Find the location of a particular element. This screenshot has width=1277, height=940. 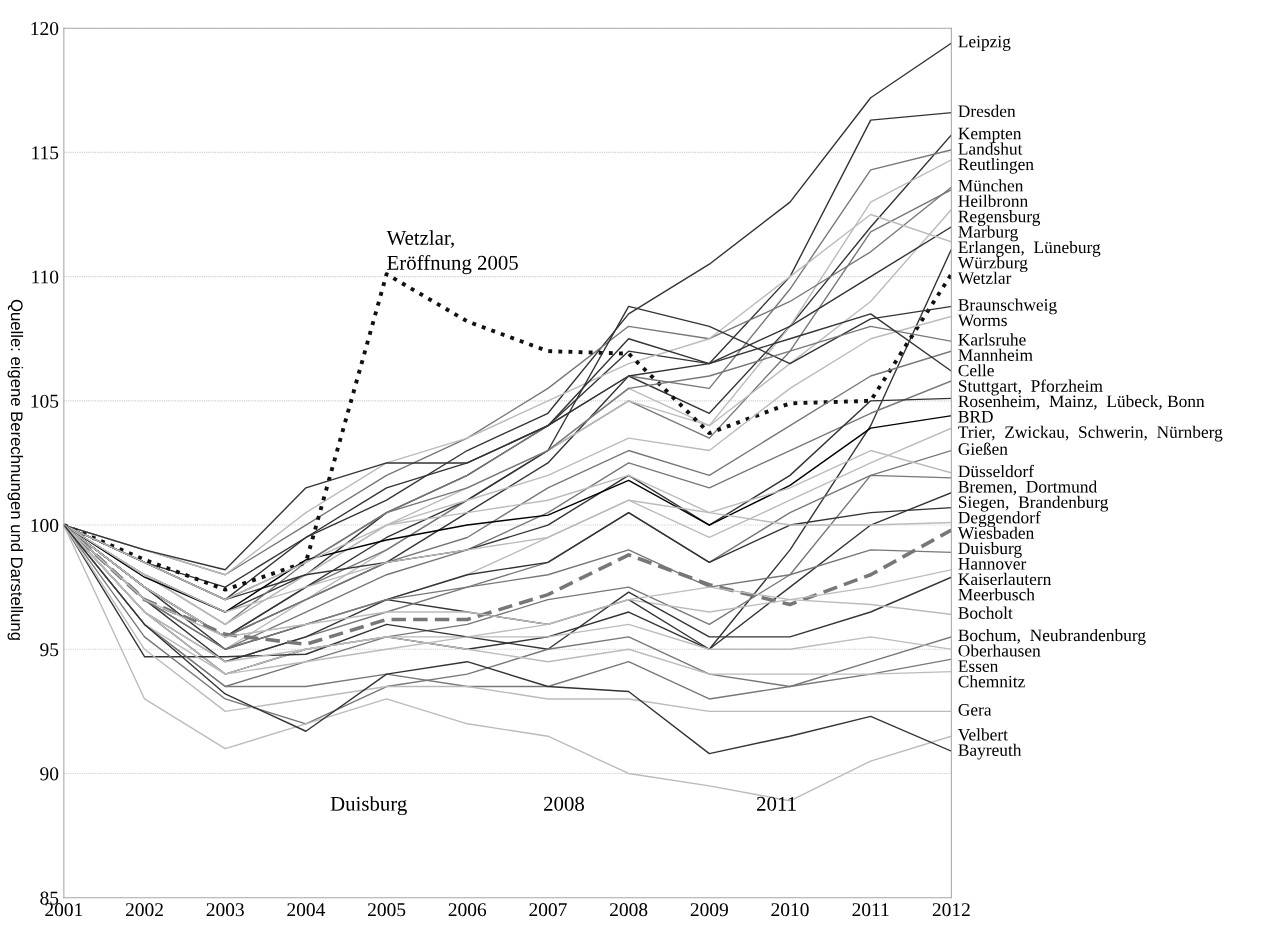

annotation: Wetzlar, Eröffnung 2005 is located at coordinates (452, 252).